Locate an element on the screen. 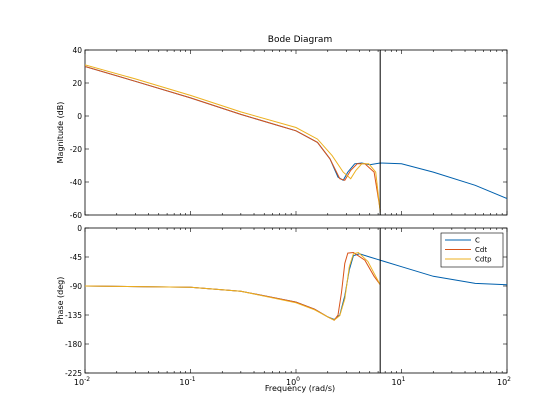  y-axis-label: Magnitude (dB) is located at coordinates (60, 133).